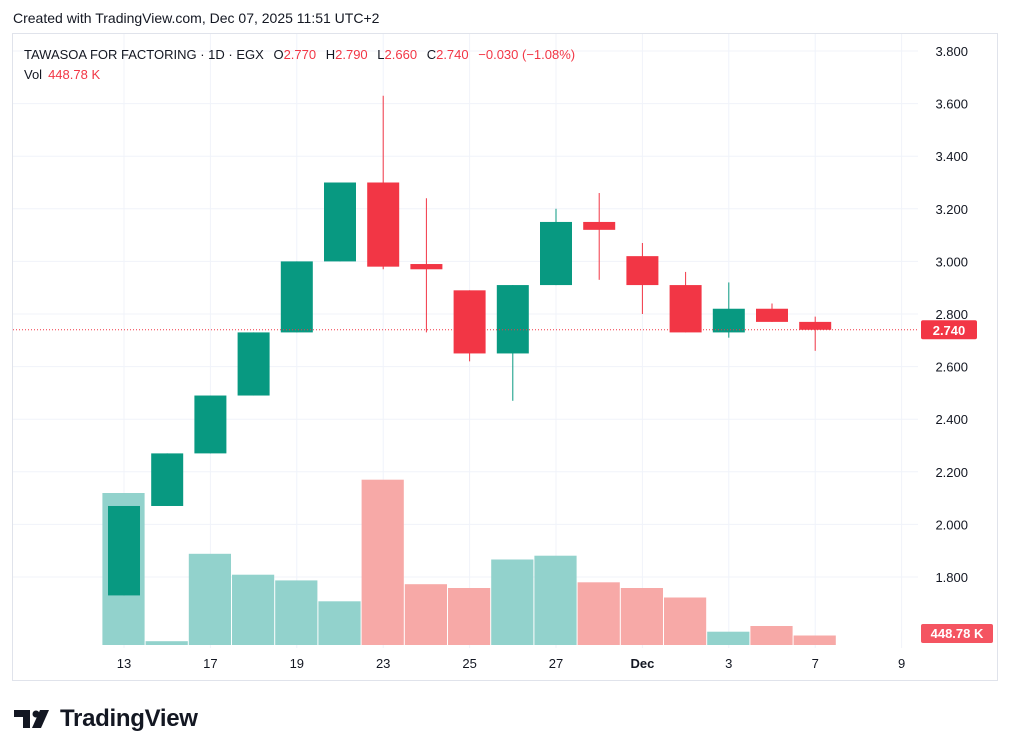 The width and height of the screenshot is (1011, 756). Describe the element at coordinates (951, 472) in the screenshot. I see `y-tick-label: 2.200` at that location.